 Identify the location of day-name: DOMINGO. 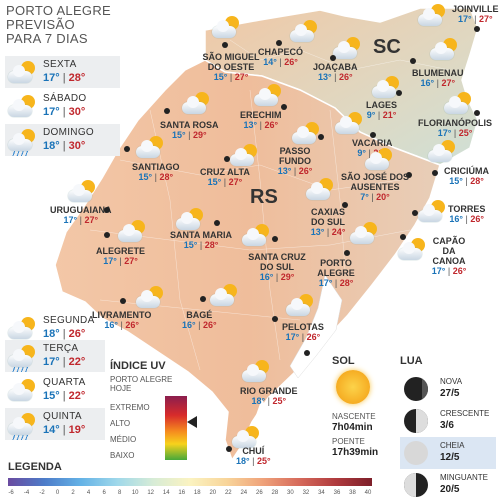
(68, 132).